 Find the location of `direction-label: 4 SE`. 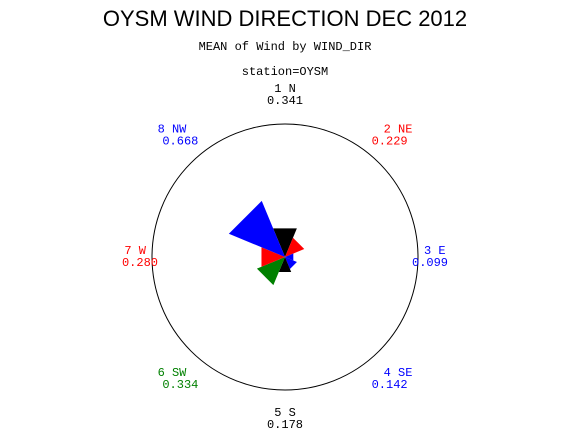

direction-label: 4 SE is located at coordinates (398, 373).